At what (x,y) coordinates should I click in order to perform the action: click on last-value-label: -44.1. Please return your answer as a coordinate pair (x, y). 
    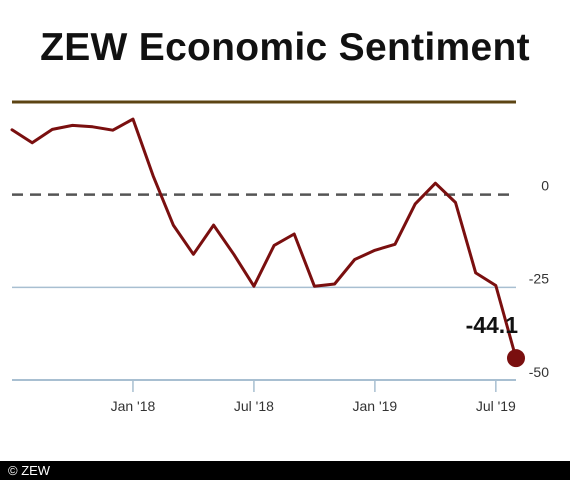
    Looking at the image, I should click on (492, 325).